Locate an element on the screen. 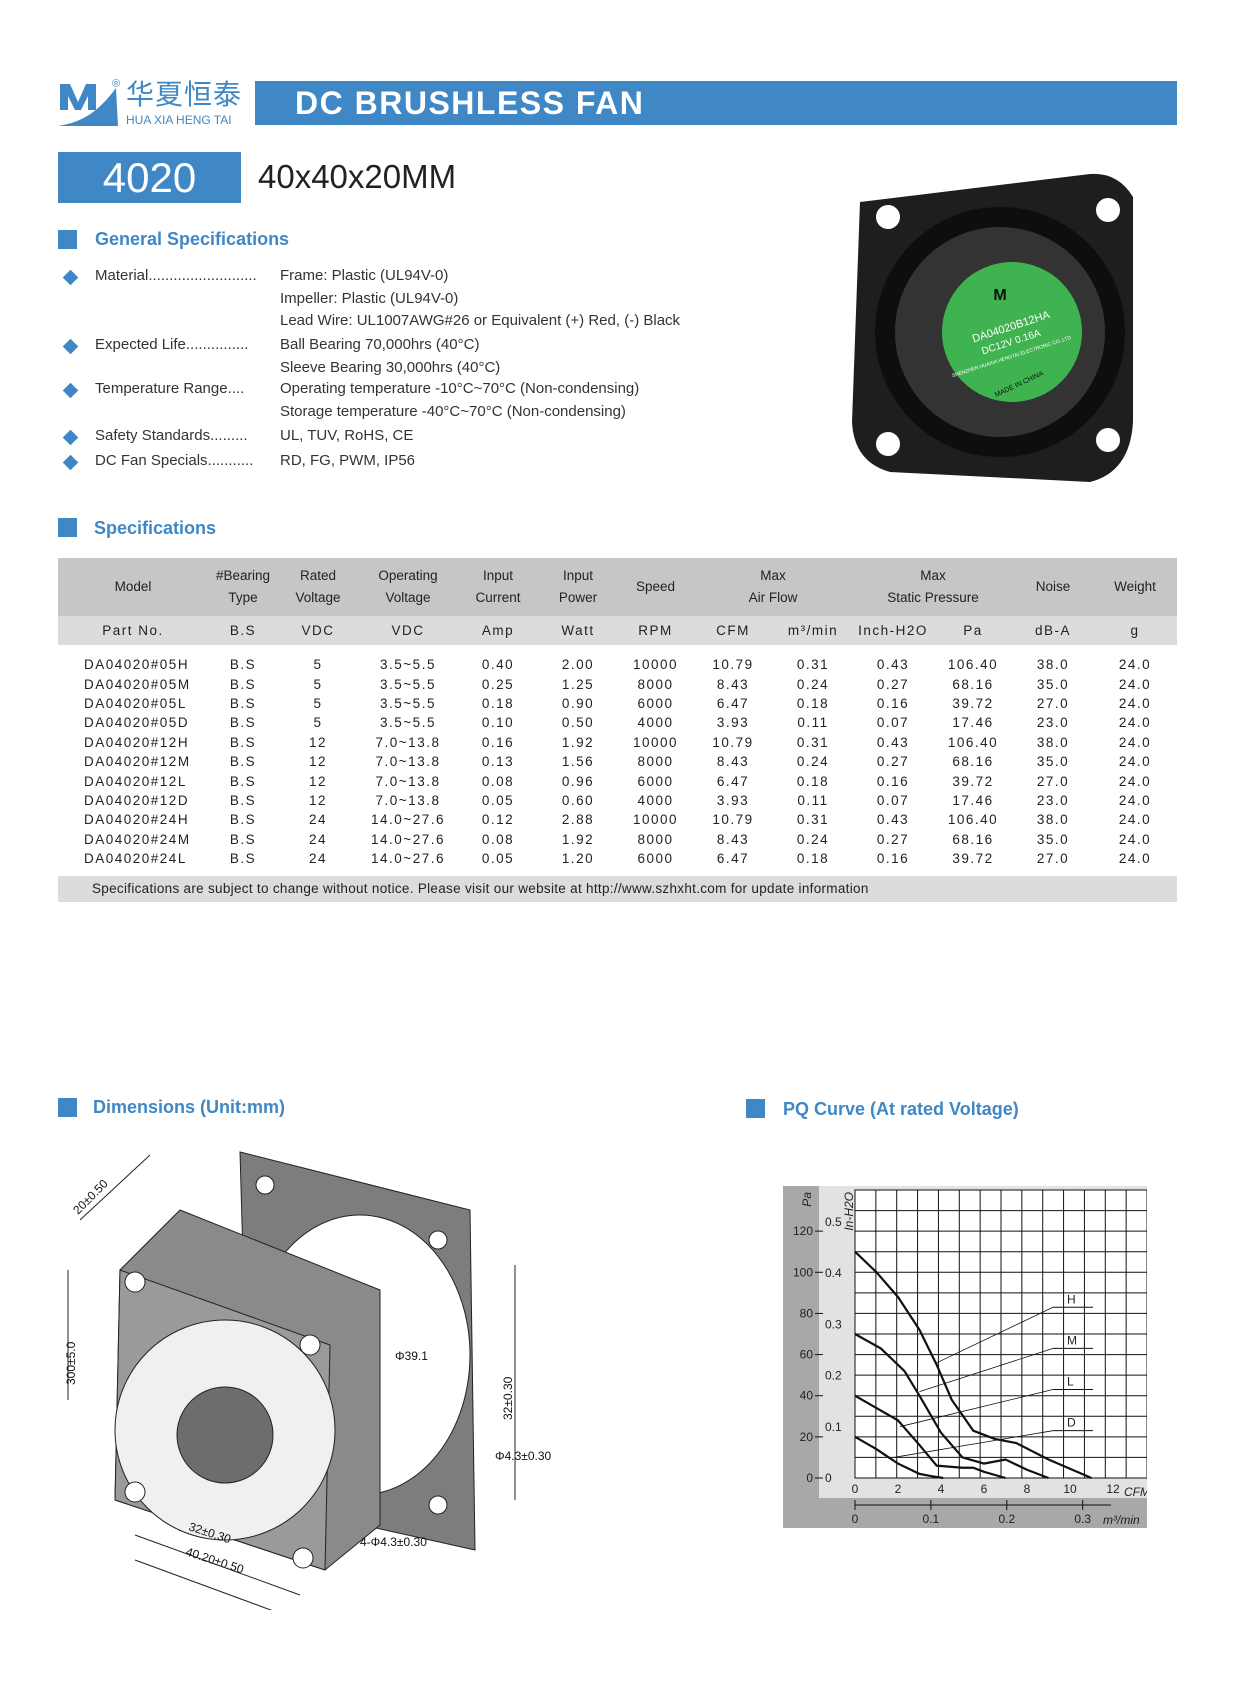 This screenshot has height=1683, width=1240. model-size: 40x40x20MM is located at coordinates (357, 176).